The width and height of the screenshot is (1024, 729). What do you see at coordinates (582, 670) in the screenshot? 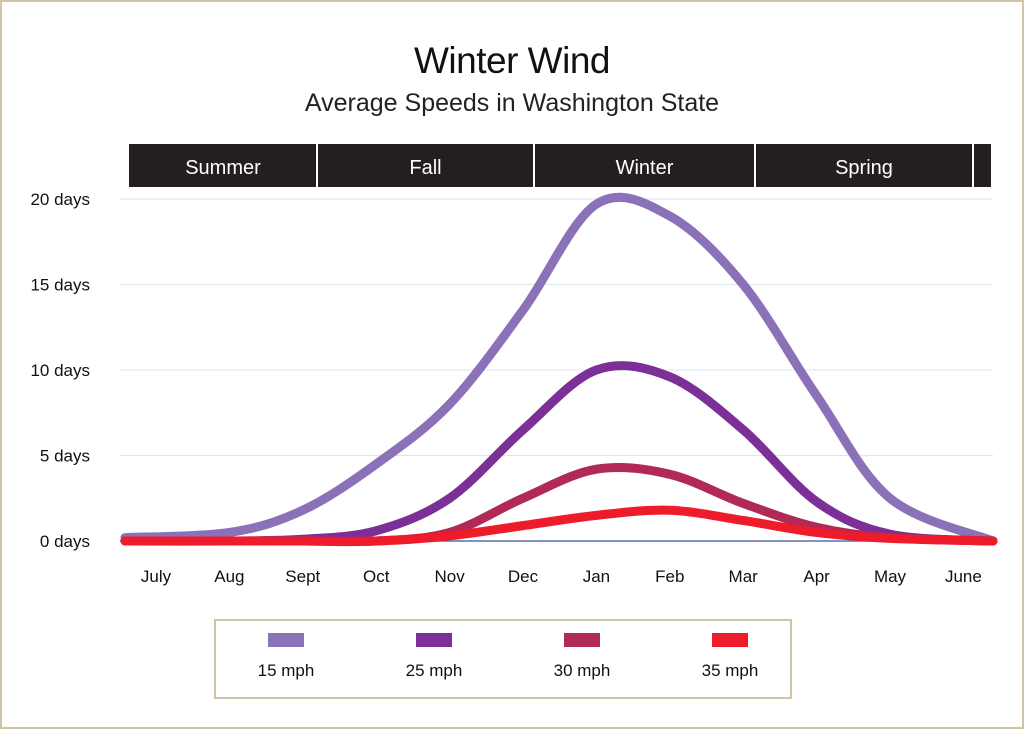
I see `legend-label-30-mph: 30 mph` at bounding box center [582, 670].